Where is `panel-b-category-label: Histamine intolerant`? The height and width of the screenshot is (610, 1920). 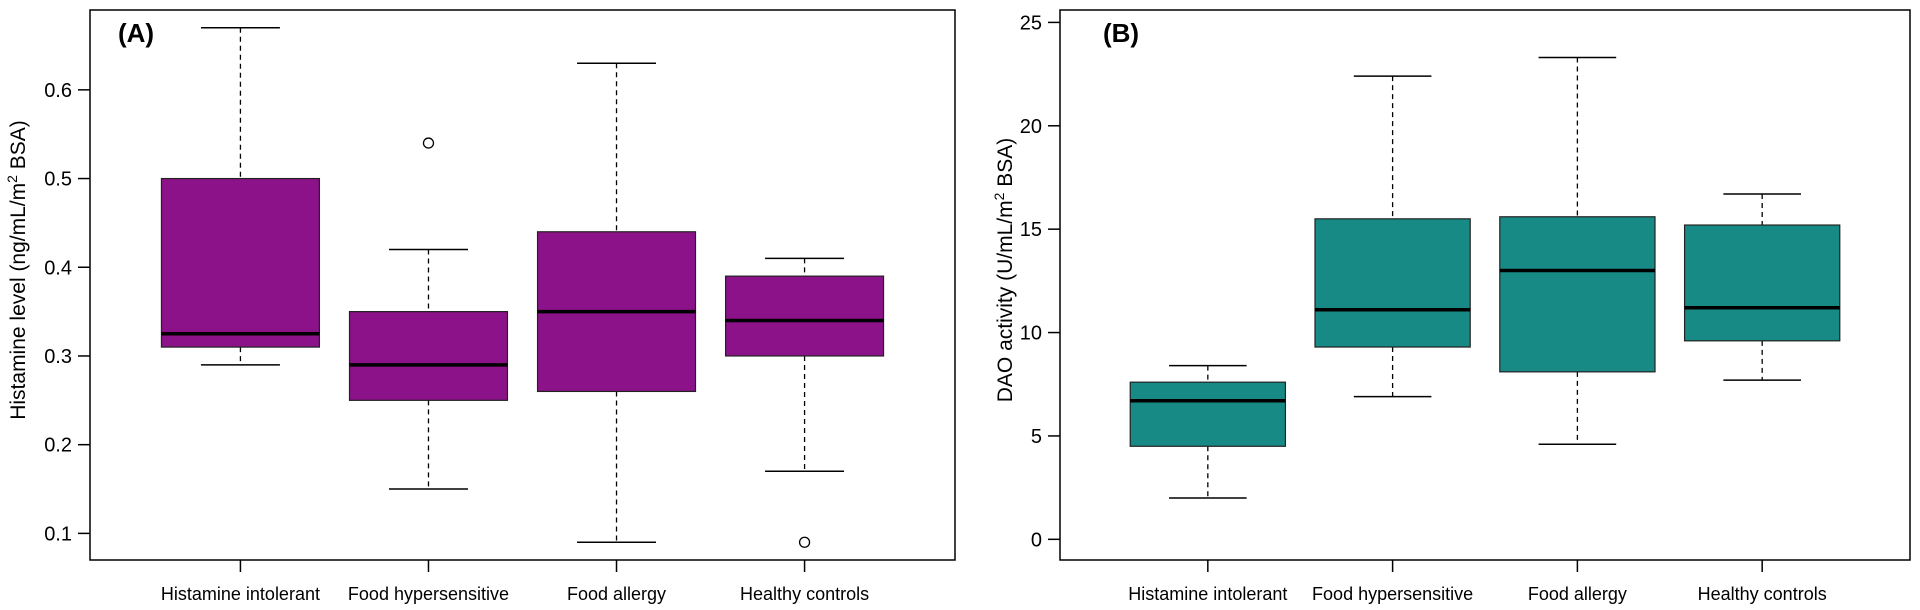
panel-b-category-label: Histamine intolerant is located at coordinates (1207, 594).